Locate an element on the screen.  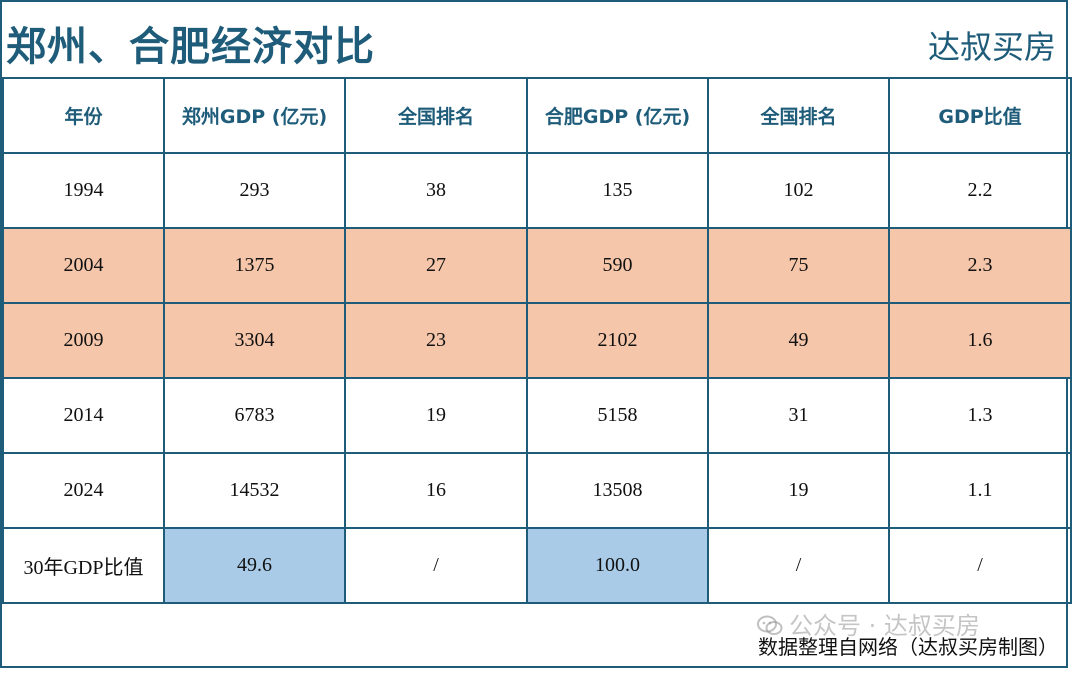
cell-hefei-gdp: 590 is located at coordinates (617, 265).